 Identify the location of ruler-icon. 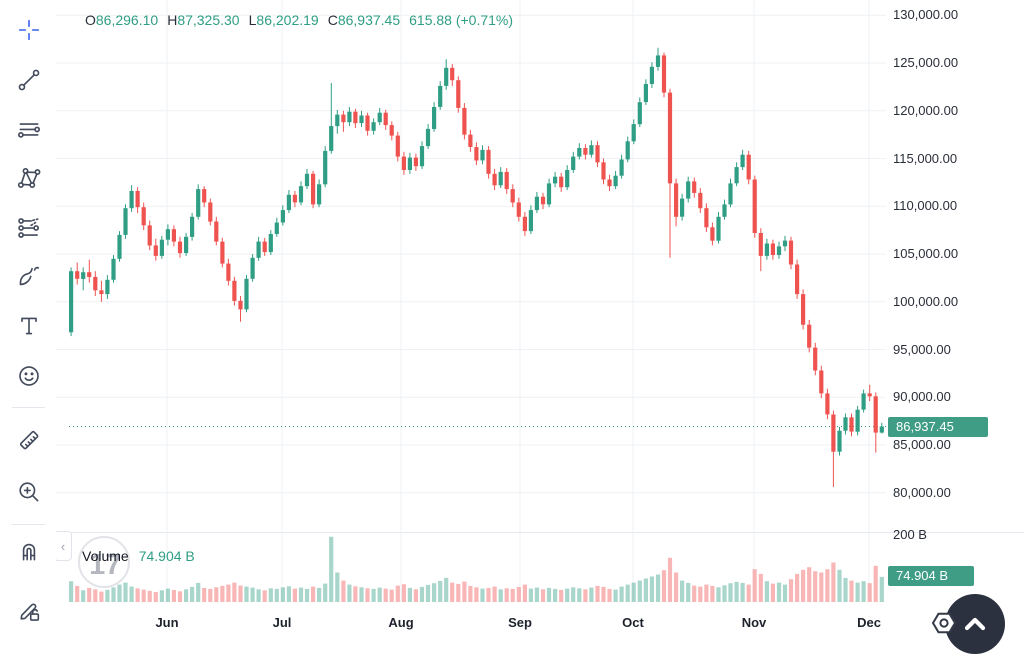
(29, 440).